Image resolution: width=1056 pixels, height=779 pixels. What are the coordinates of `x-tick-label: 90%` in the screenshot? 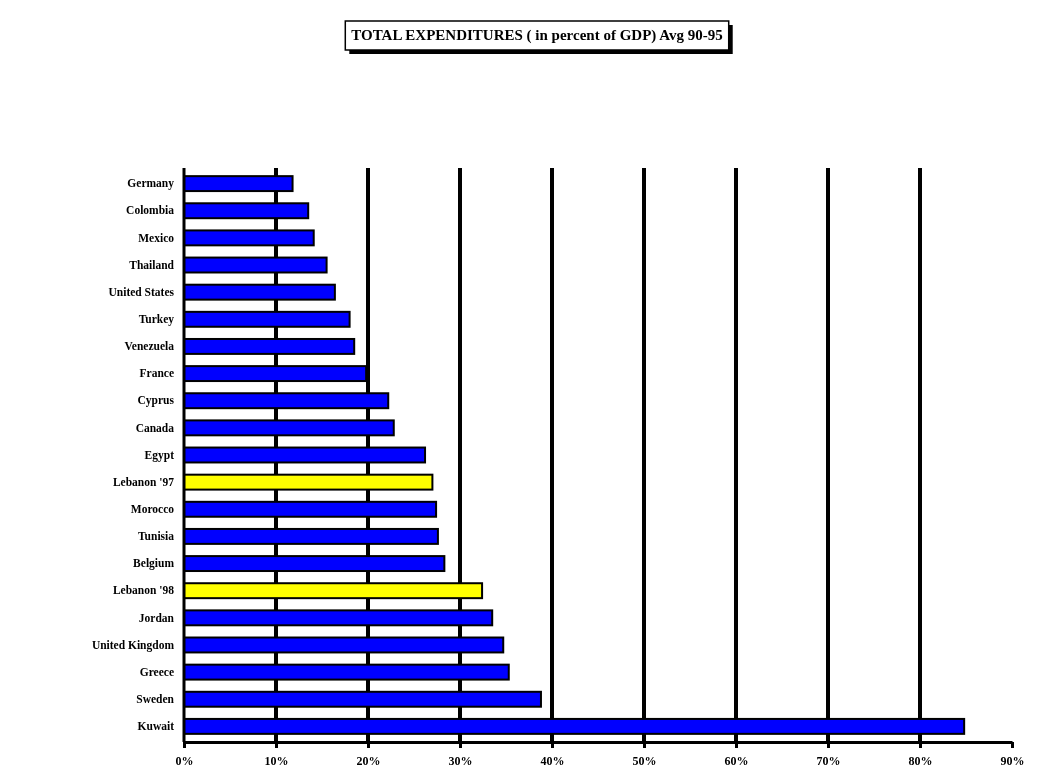 It's located at (1012, 761).